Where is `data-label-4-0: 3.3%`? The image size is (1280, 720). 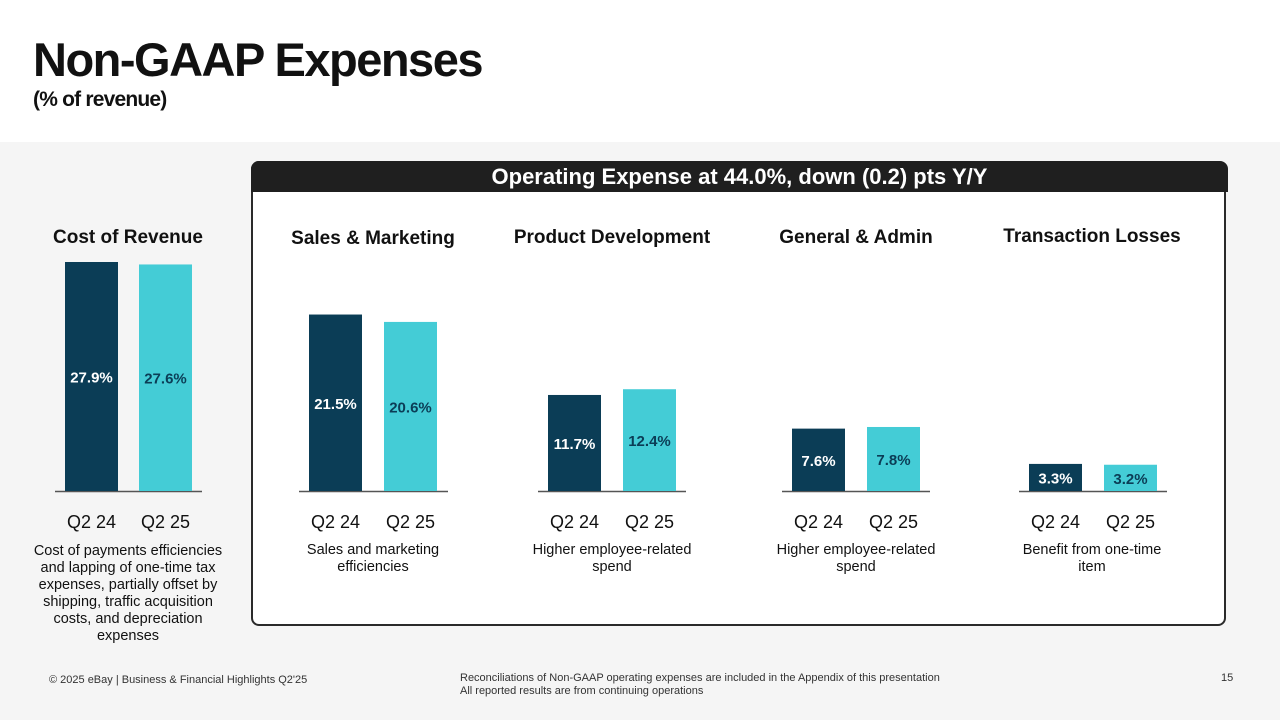
data-label-4-0: 3.3% is located at coordinates (1055, 478).